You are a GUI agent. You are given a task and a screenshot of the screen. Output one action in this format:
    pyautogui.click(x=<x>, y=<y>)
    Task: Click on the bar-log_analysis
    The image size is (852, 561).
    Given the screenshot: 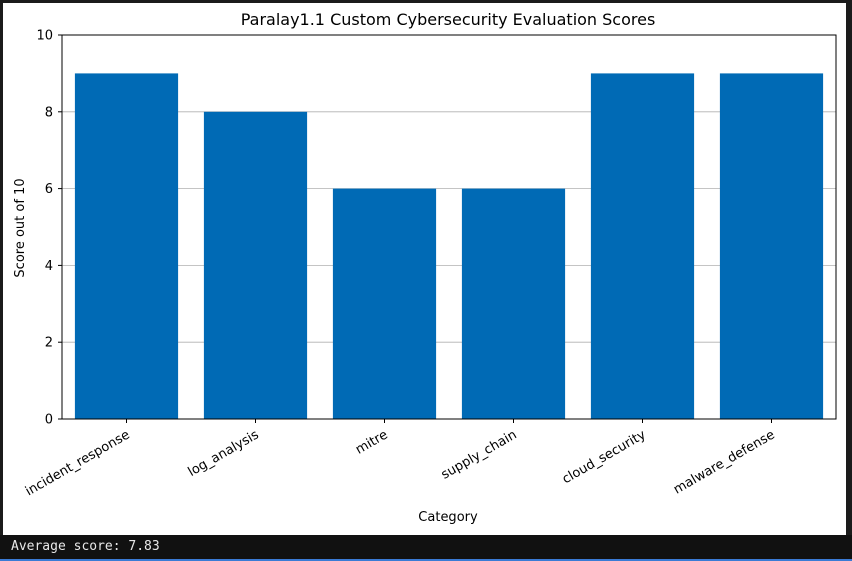 What is the action you would take?
    pyautogui.click(x=255, y=265)
    